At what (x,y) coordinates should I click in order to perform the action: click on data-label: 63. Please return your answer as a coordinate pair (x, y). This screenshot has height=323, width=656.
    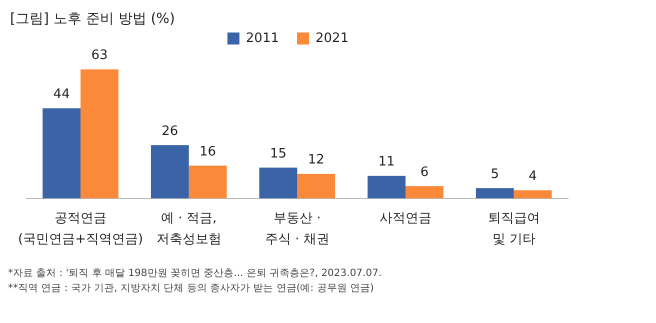
    Looking at the image, I should click on (99, 56).